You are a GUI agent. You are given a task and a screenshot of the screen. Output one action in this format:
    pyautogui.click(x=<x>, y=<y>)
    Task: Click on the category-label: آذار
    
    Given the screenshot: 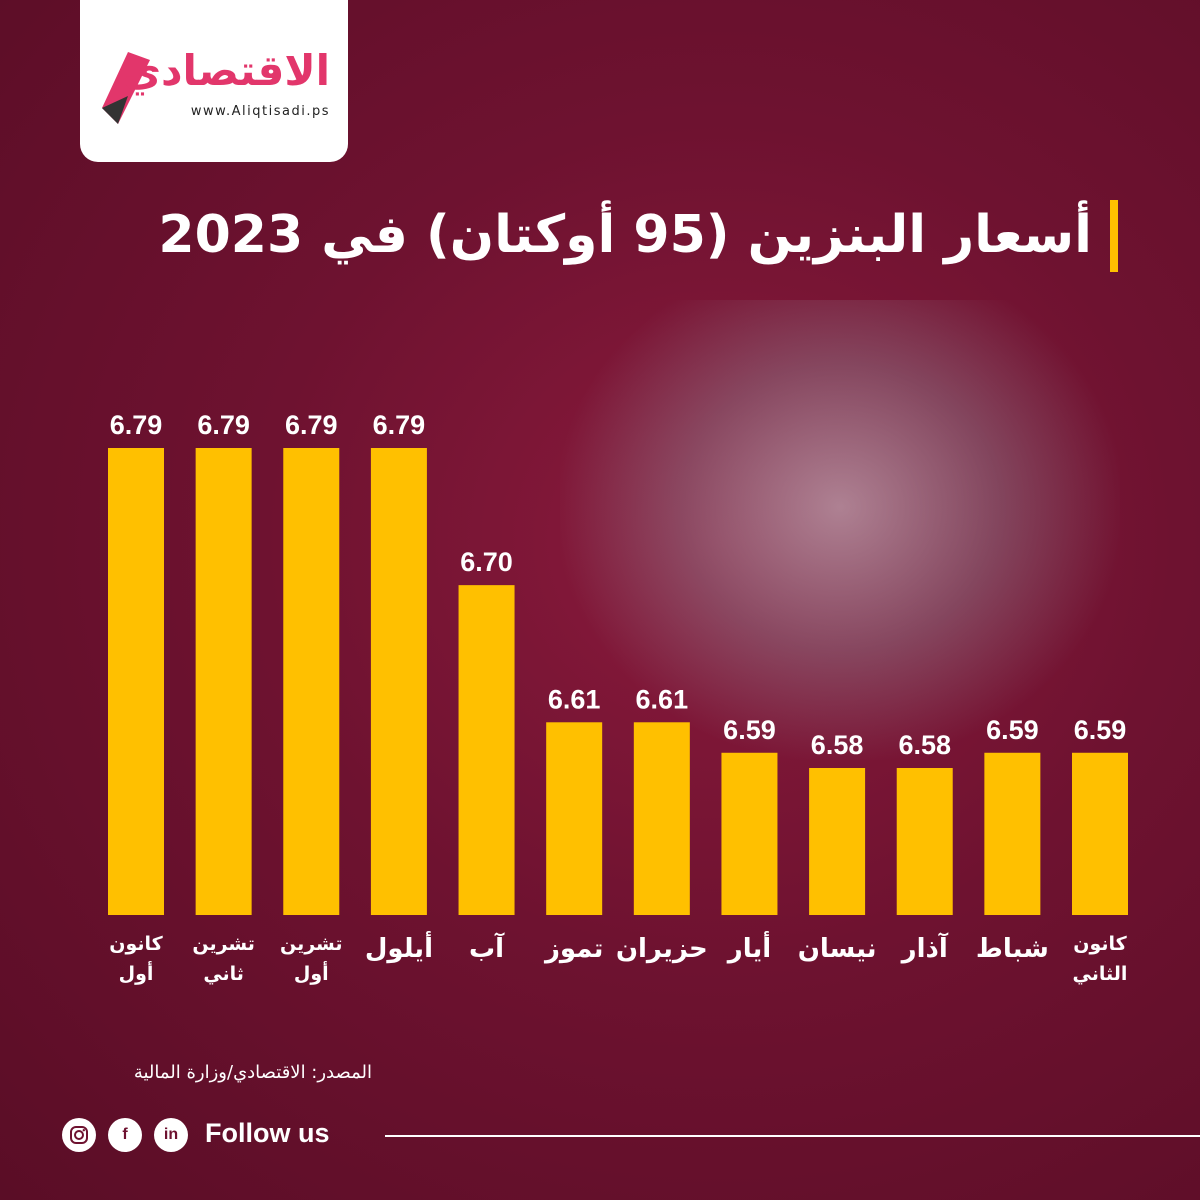 What is the action you would take?
    pyautogui.click(x=924, y=948)
    